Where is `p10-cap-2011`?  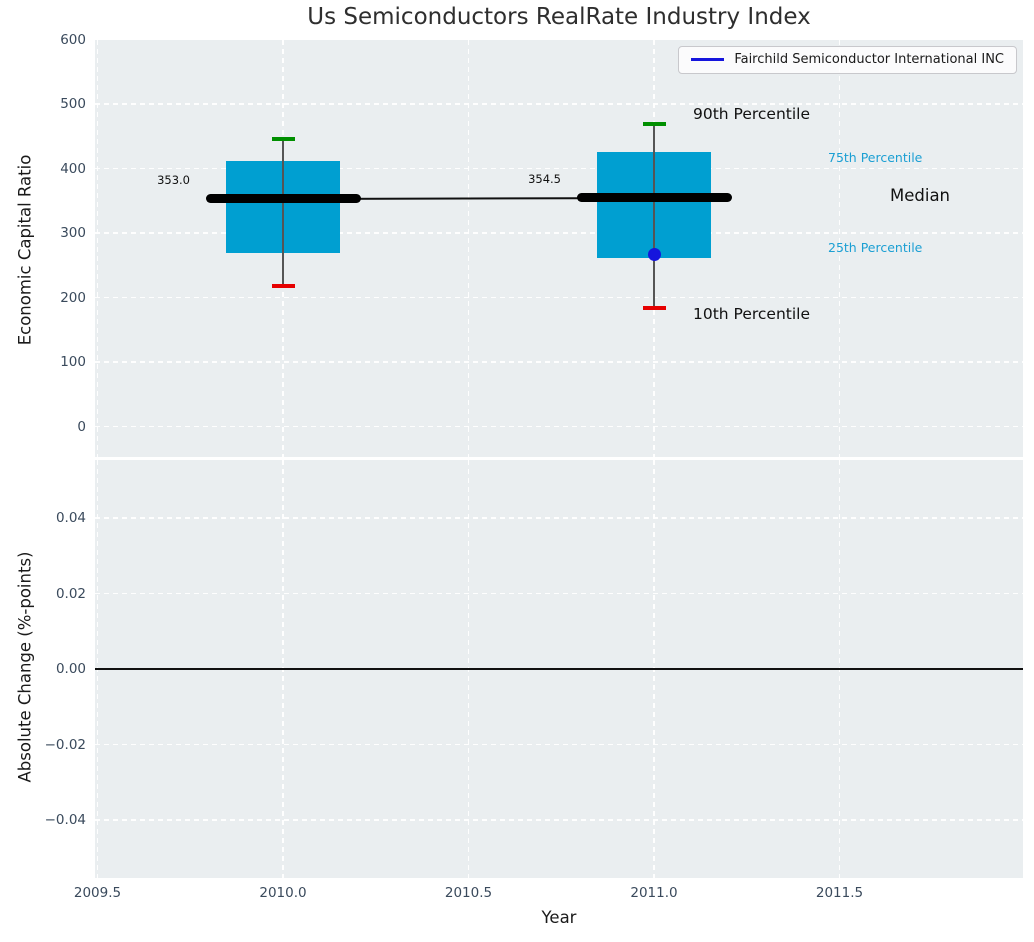
p10-cap-2011 is located at coordinates (654, 308).